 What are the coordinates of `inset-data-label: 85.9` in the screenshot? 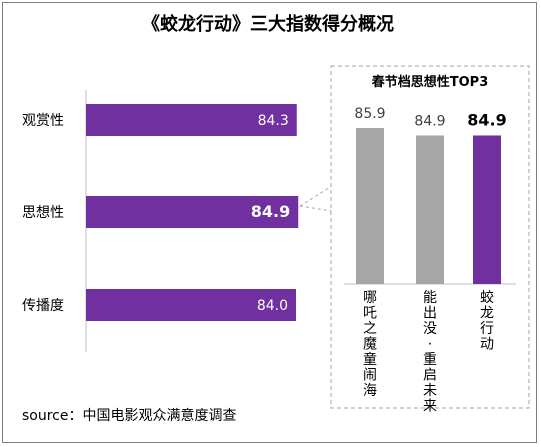 It's located at (369, 114).